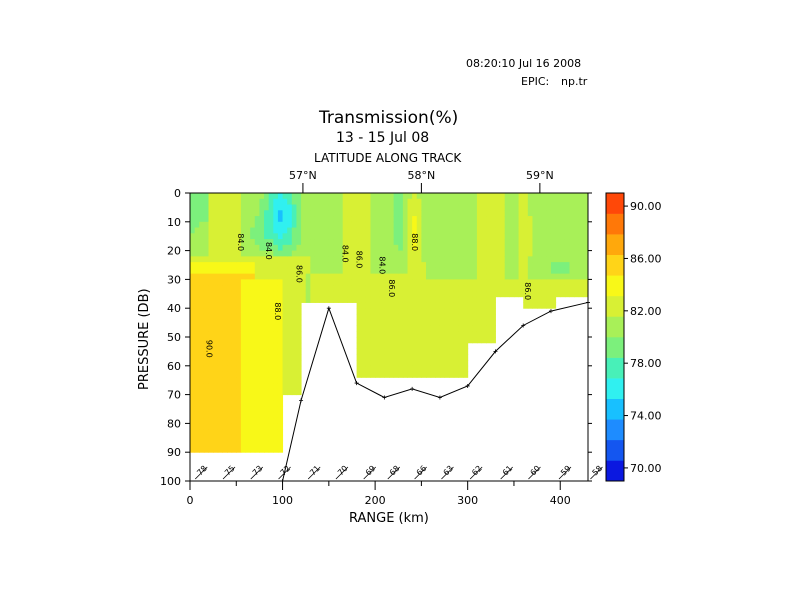 This screenshot has width=792, height=612. Describe the element at coordinates (646, 206) in the screenshot. I see `colorbar-label: 90.00` at that location.